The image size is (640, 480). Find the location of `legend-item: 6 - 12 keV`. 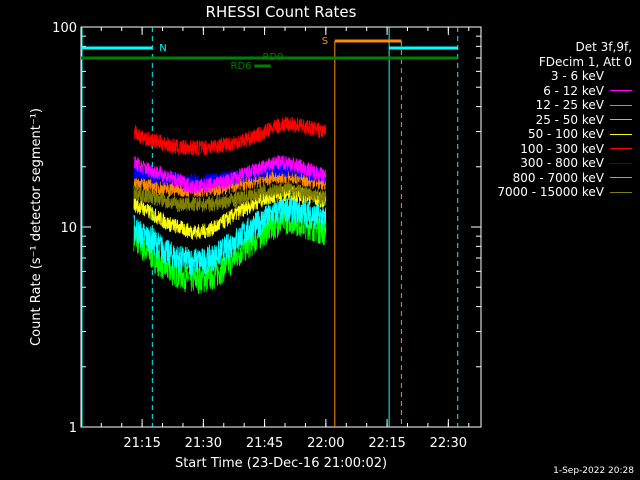

legend-item: 6 - 12 keV is located at coordinates (557, 91).